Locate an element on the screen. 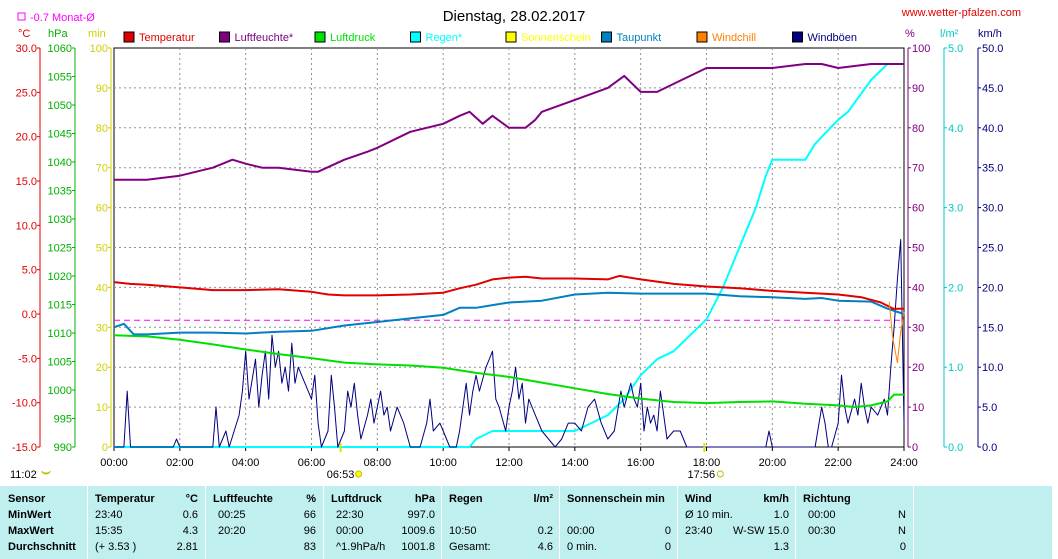 The image size is (1058, 559). x-tick-label: 10:00 is located at coordinates (443, 463).